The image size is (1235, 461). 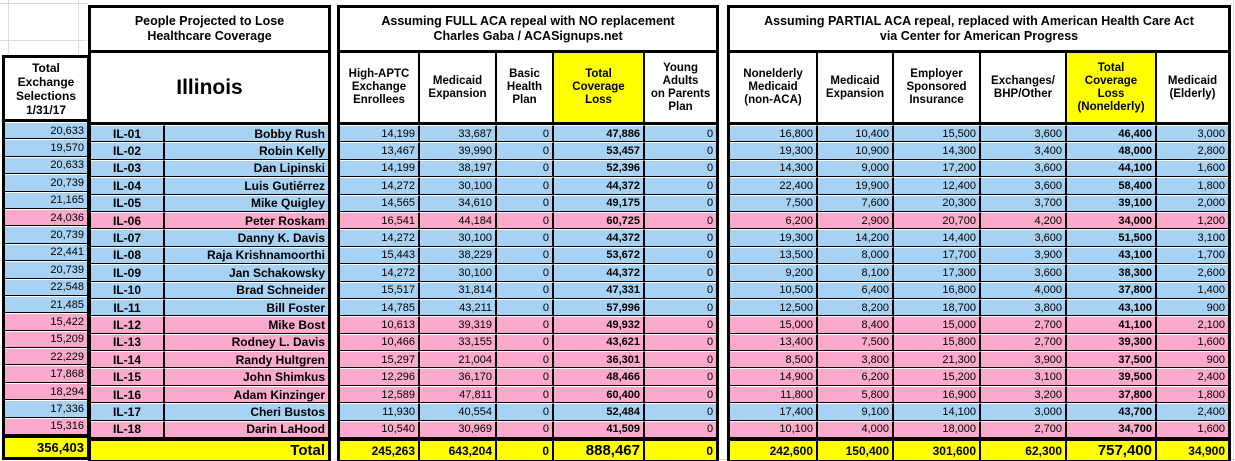 What do you see at coordinates (1024, 449) in the screenshot?
I see `cell-total-partial-3: 62,300` at bounding box center [1024, 449].